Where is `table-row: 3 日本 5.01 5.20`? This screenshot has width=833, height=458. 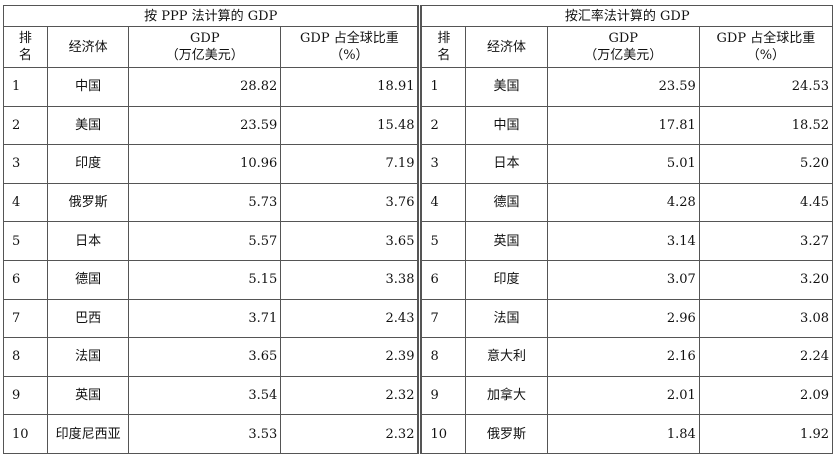
table-row: 3 日本 5.01 5.20 is located at coordinates (627, 164).